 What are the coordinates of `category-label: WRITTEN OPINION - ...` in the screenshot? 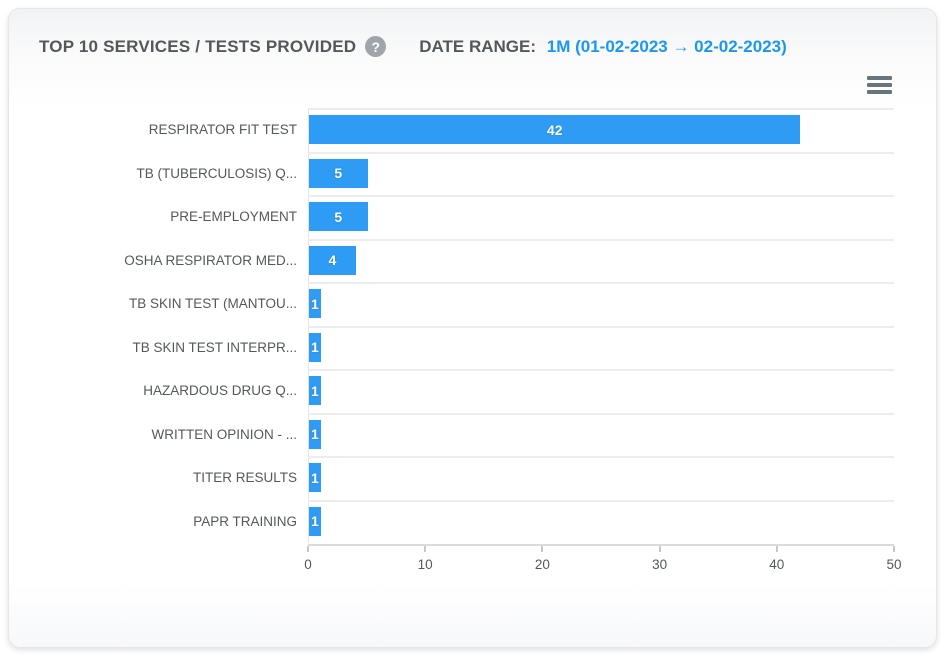 It's located at (224, 434).